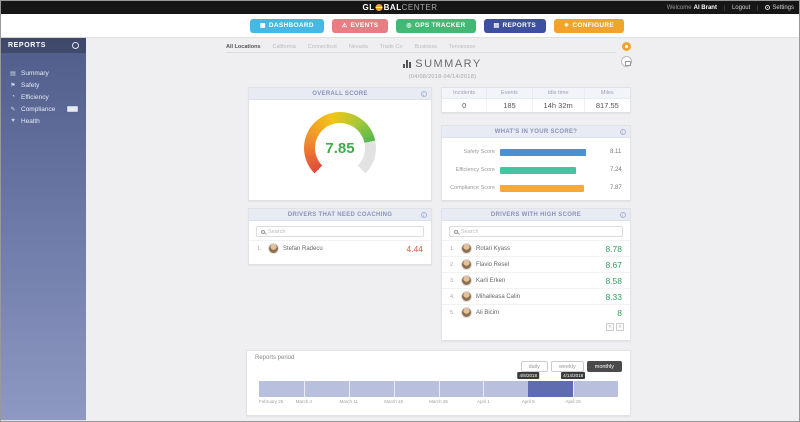 The width and height of the screenshot is (800, 422). I want to click on driver-score: 4.44, so click(414, 248).